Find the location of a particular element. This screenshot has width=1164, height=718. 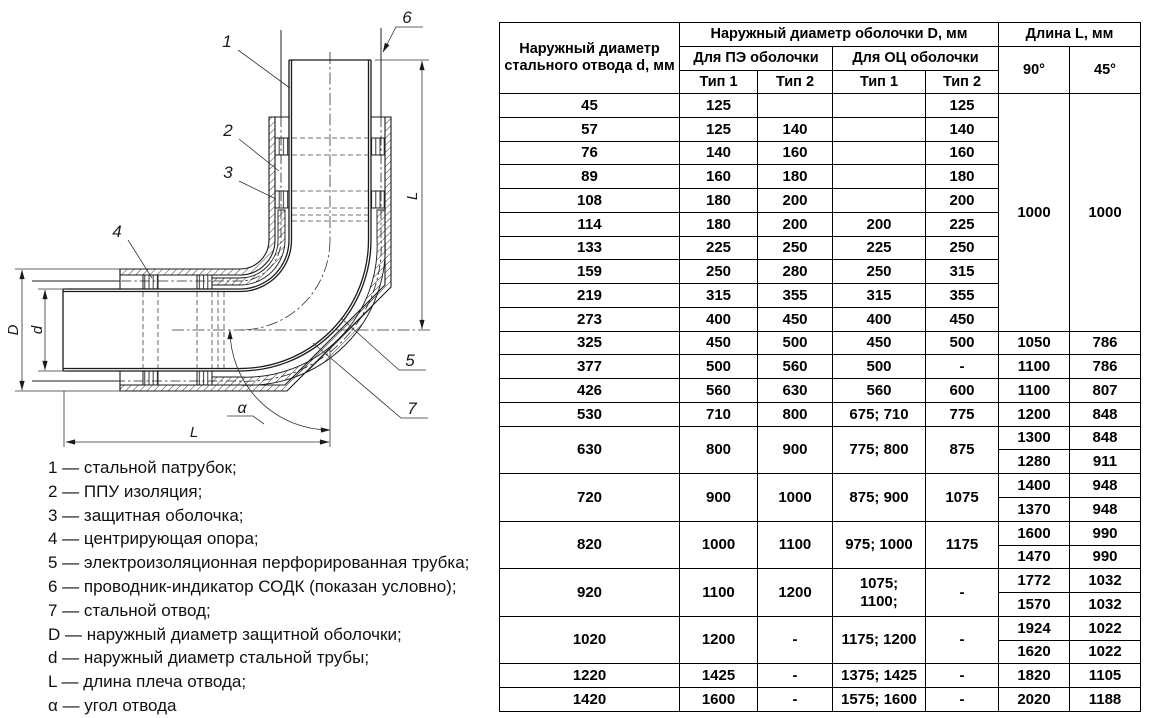

table-cell: 108 is located at coordinates (589, 200).